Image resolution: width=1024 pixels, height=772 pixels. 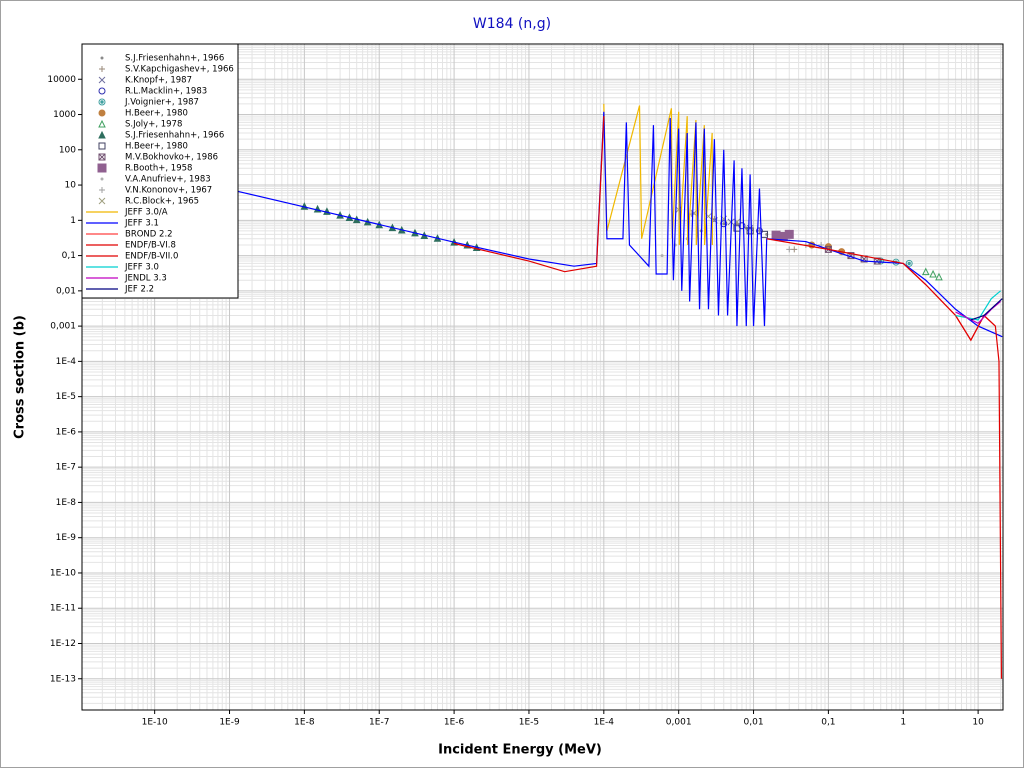 I want to click on legend-label: JEFF 3.0/A, so click(x=146, y=213).